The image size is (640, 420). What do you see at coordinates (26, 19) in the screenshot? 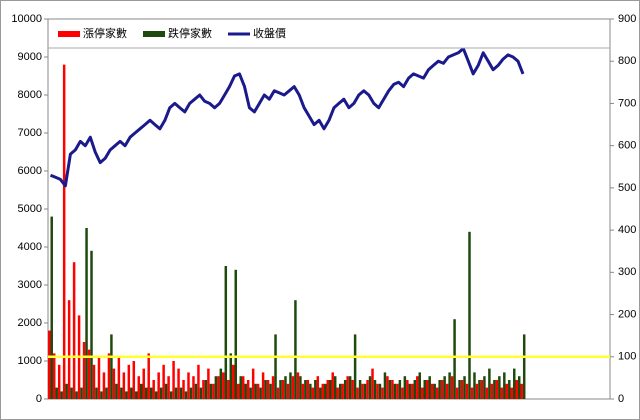
I see `y-tick-label: 10000` at bounding box center [26, 19].